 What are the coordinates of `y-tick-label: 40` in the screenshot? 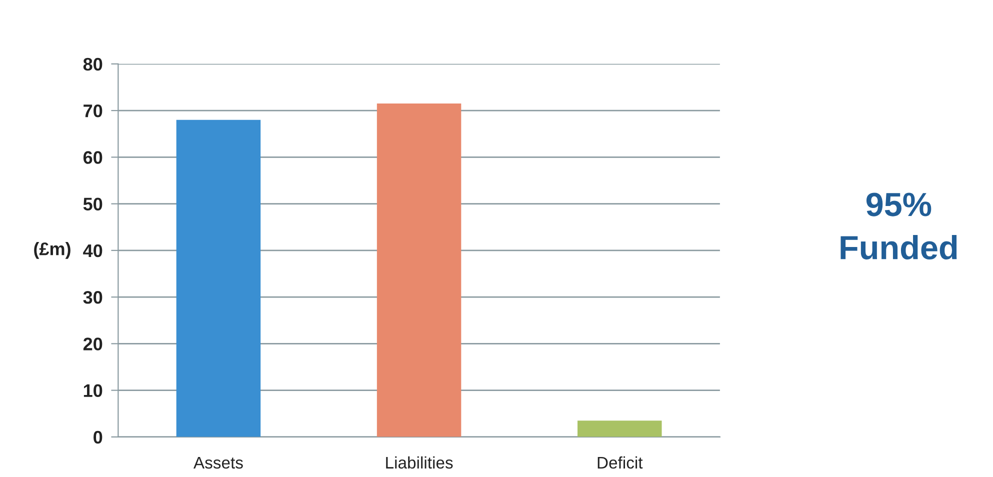 It's located at (92, 251).